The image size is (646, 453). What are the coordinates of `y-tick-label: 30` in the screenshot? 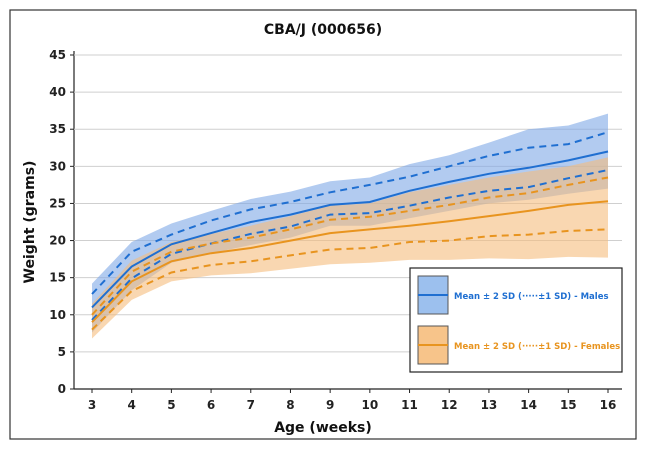 It's located at (57, 166).